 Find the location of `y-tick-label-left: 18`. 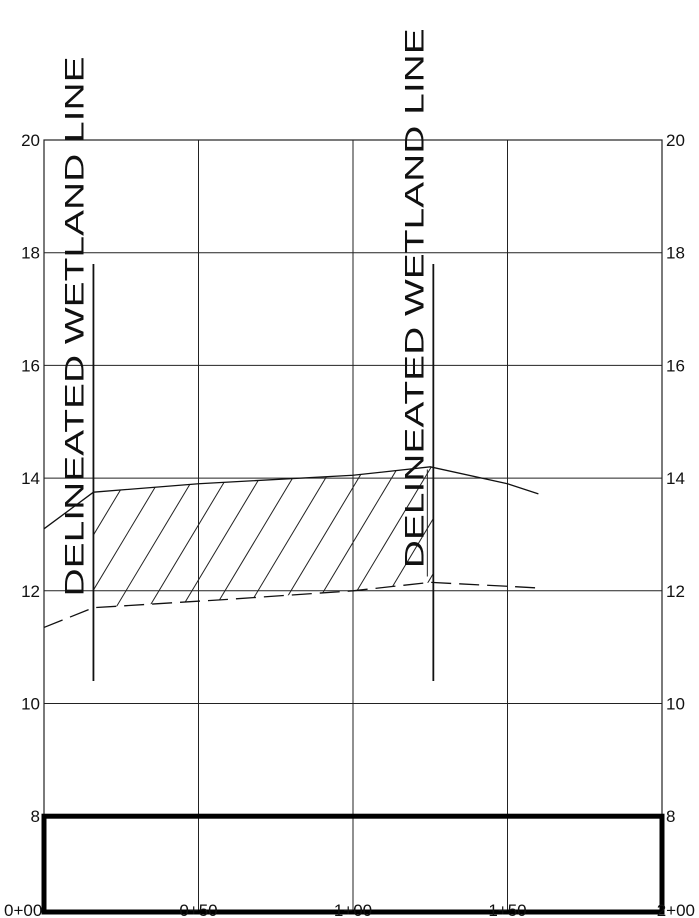

y-tick-label-left: 18 is located at coordinates (30, 253).